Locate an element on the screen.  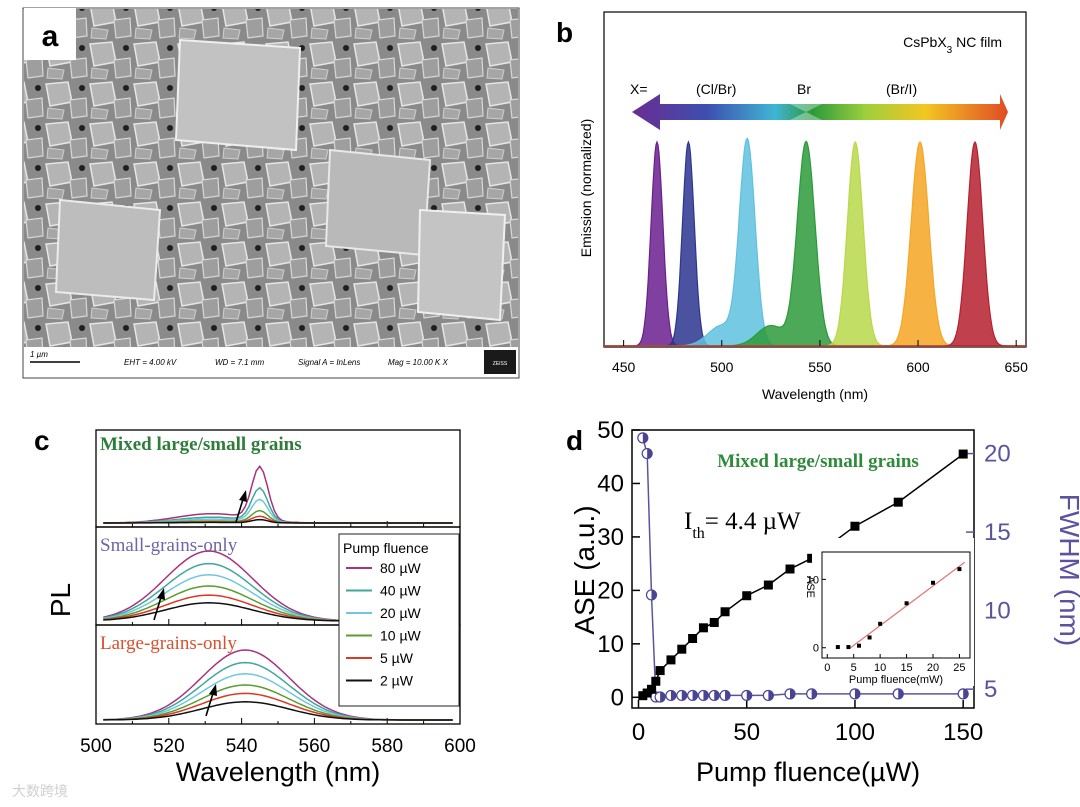
inset-x-tick-label: 25 is located at coordinates (959, 668).